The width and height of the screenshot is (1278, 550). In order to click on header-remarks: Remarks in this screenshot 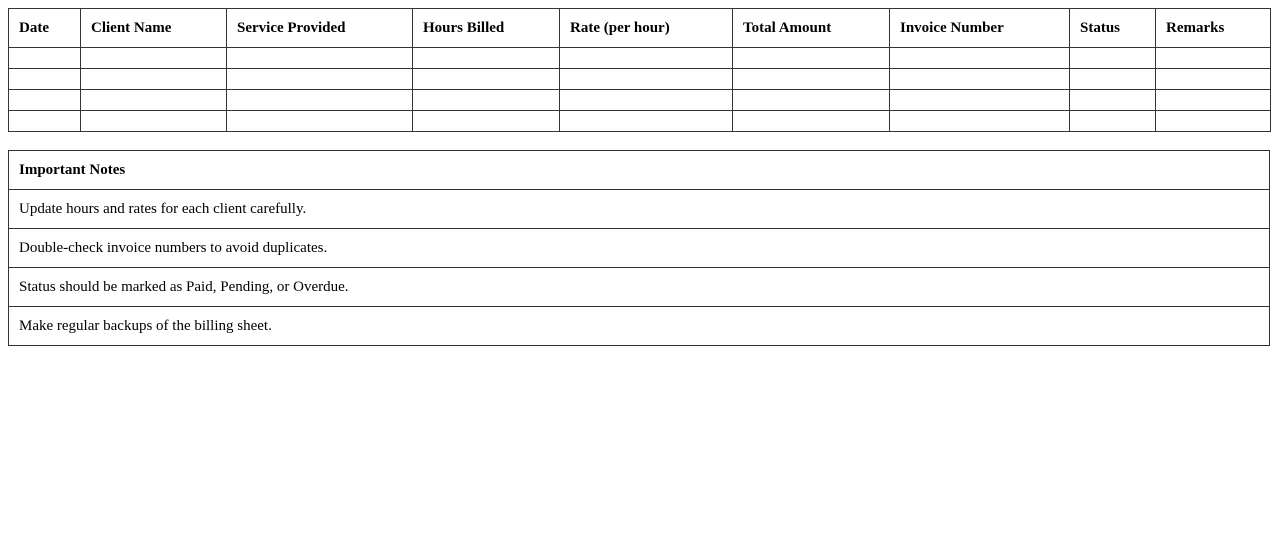, I will do `click(1213, 28)`.